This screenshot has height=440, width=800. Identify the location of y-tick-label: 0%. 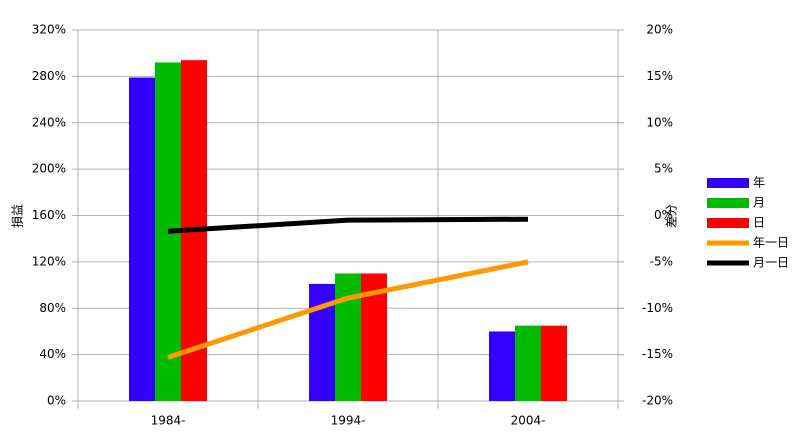
(56, 401).